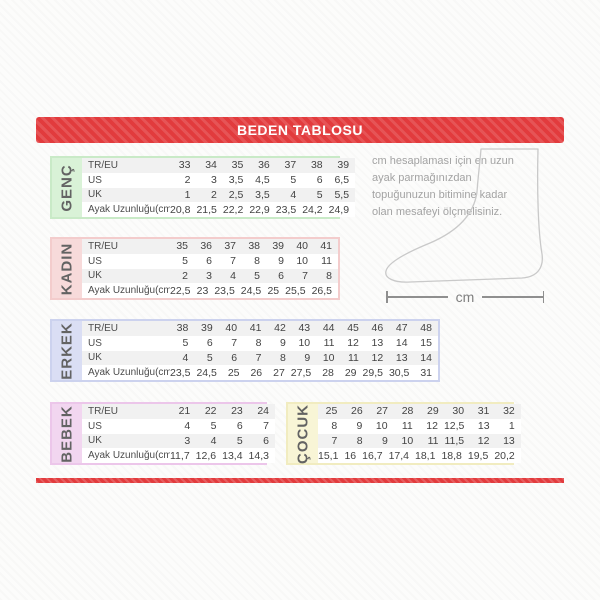 The width and height of the screenshot is (600, 600). I want to click on table-cell: 20,8, so click(180, 209).